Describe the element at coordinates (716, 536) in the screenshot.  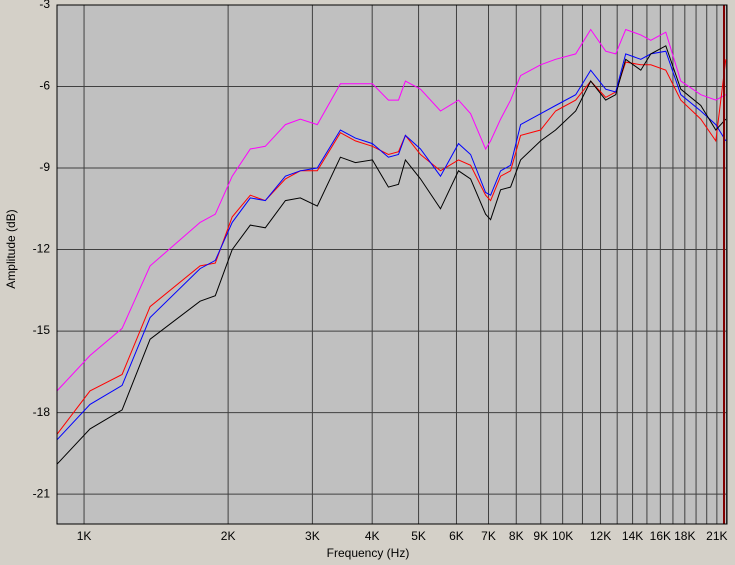
I see `x-tick-label: 21K` at that location.